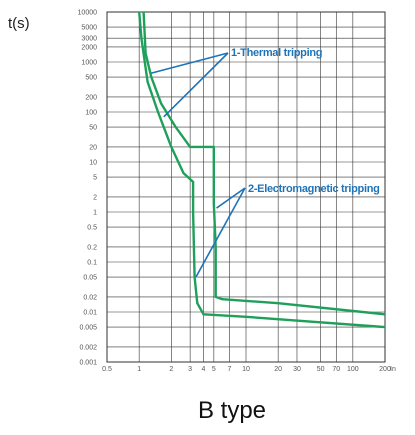  What do you see at coordinates (336, 369) in the screenshot?
I see `x-tick-label: 70` at bounding box center [336, 369].